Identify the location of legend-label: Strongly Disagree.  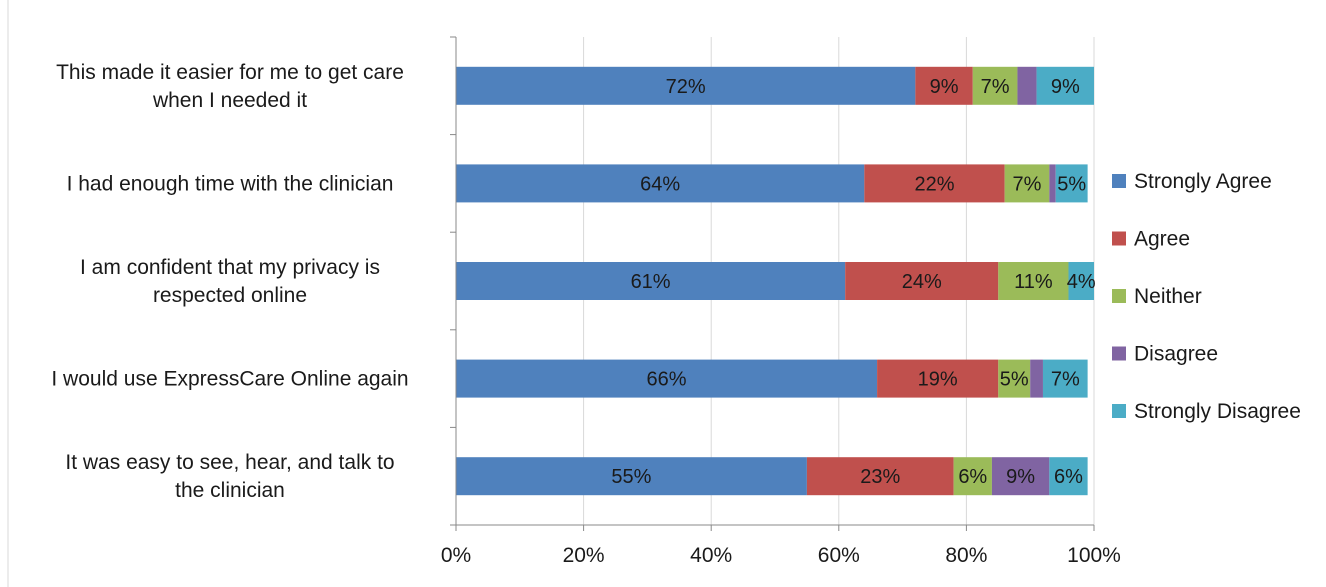
(1217, 411).